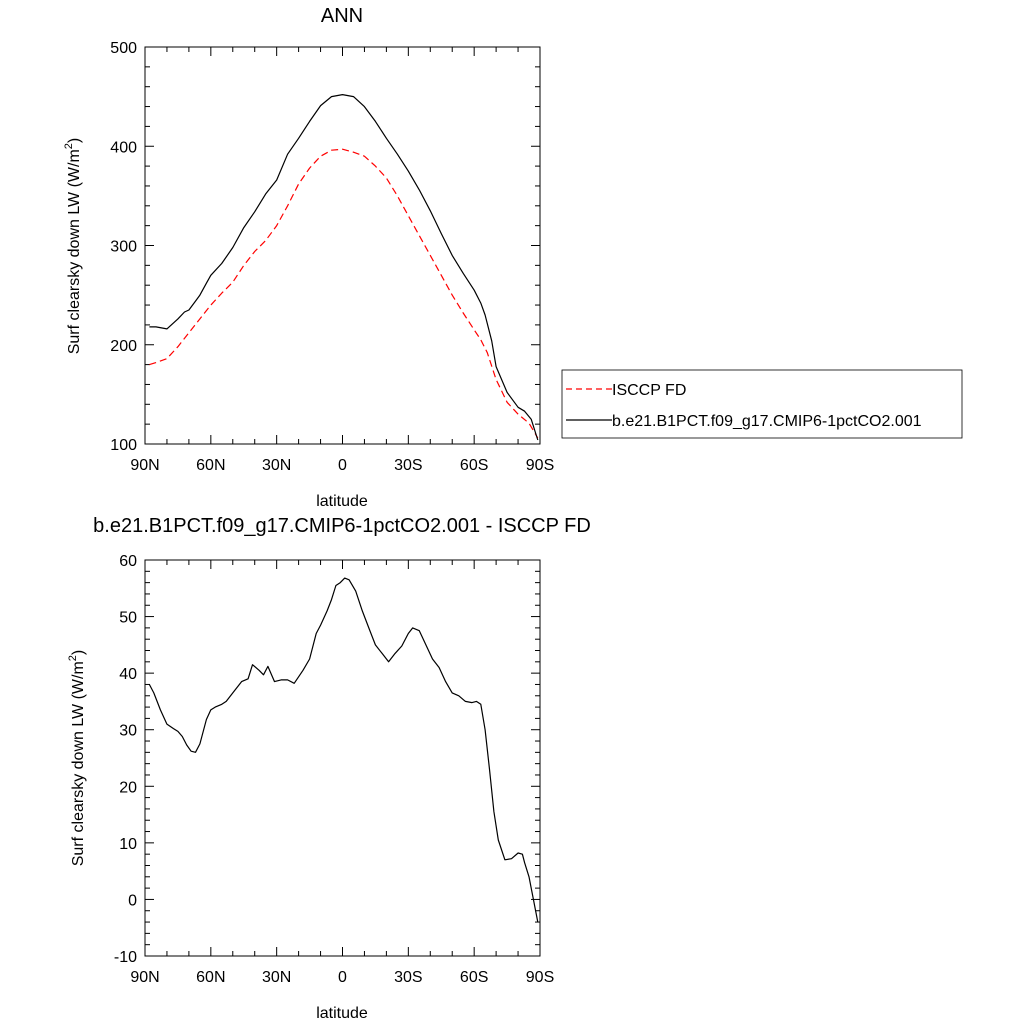  I want to click on bottom-x-axis-label: latitude, so click(342, 1013).